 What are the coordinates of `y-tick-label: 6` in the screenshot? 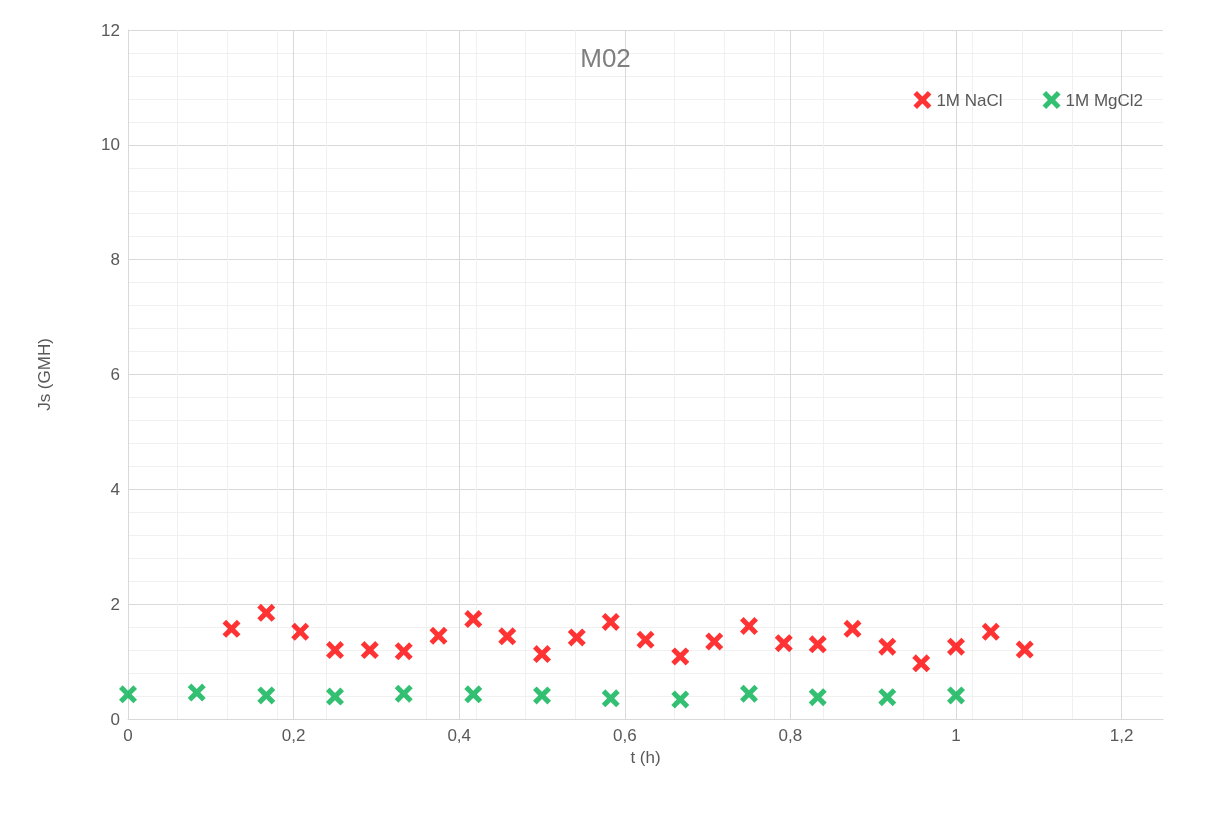 It's located at (115, 374).